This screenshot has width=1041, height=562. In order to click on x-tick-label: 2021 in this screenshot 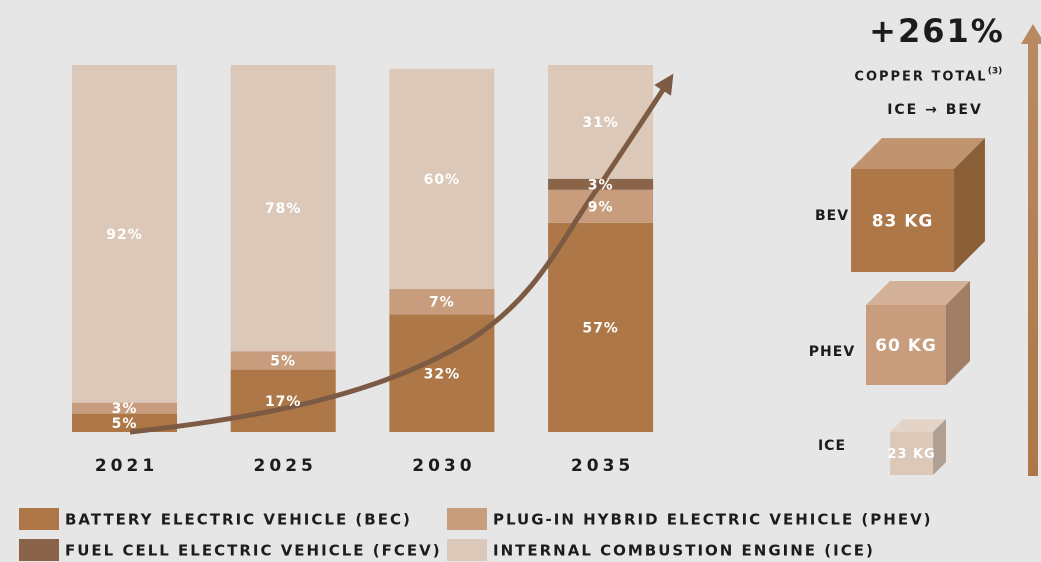, I will do `click(126, 466)`.